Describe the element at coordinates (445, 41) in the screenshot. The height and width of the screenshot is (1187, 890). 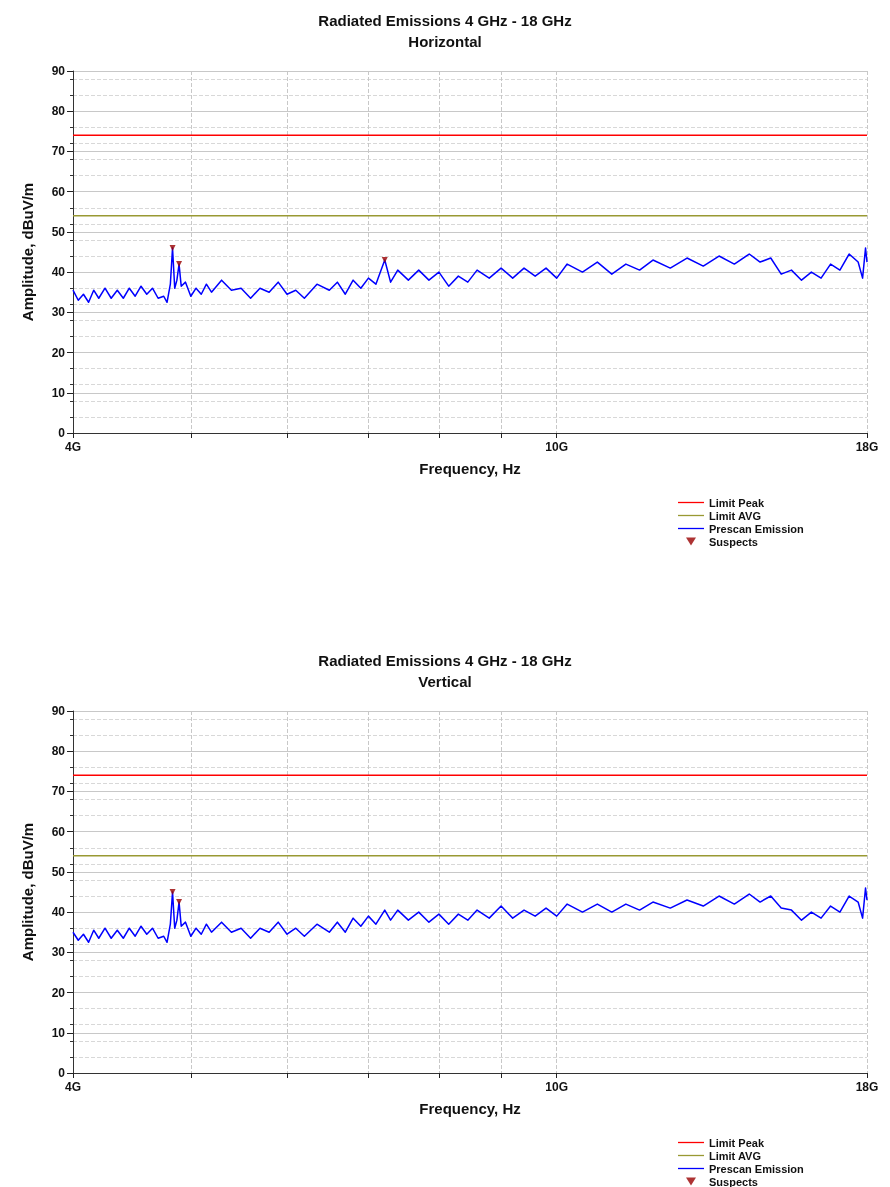
I see `chart-subtitle: Horizontal` at that location.